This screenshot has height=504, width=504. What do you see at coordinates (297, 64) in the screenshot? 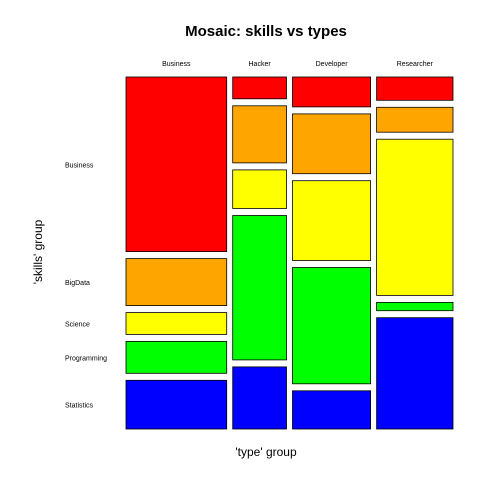
I see `column-labels: Business Hacker Developer Researcher` at bounding box center [297, 64].